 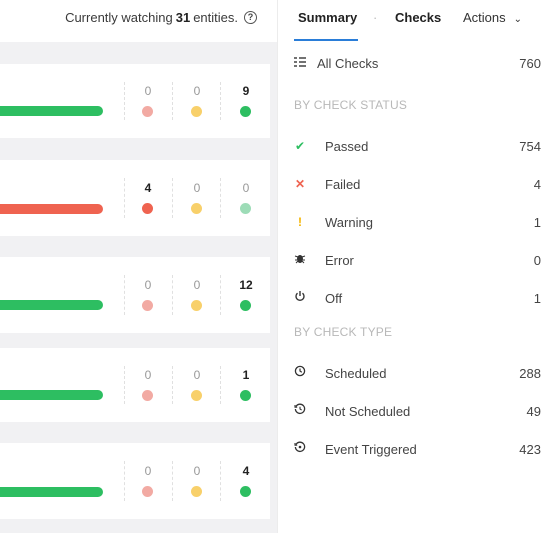 I want to click on passed-count: 9, so click(x=246, y=91).